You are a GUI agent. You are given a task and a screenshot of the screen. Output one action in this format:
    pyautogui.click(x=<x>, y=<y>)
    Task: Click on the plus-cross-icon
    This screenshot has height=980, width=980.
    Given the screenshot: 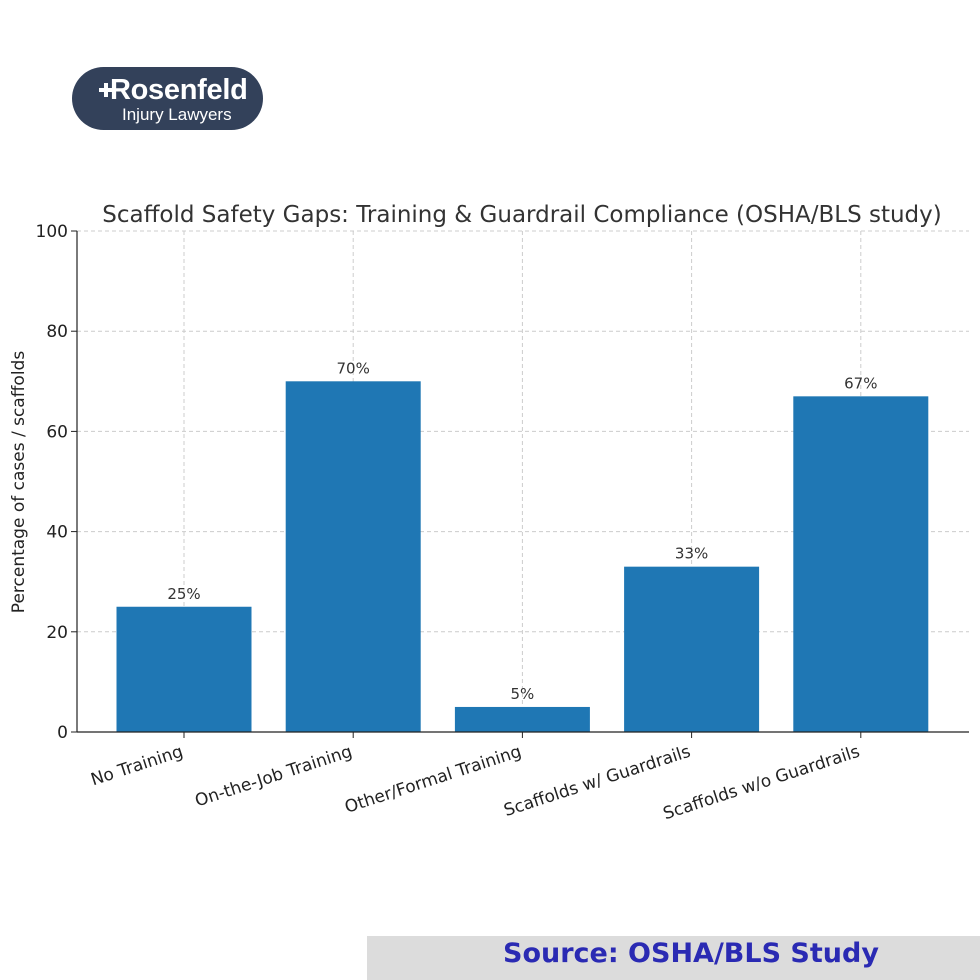 What is the action you would take?
    pyautogui.click(x=106, y=90)
    